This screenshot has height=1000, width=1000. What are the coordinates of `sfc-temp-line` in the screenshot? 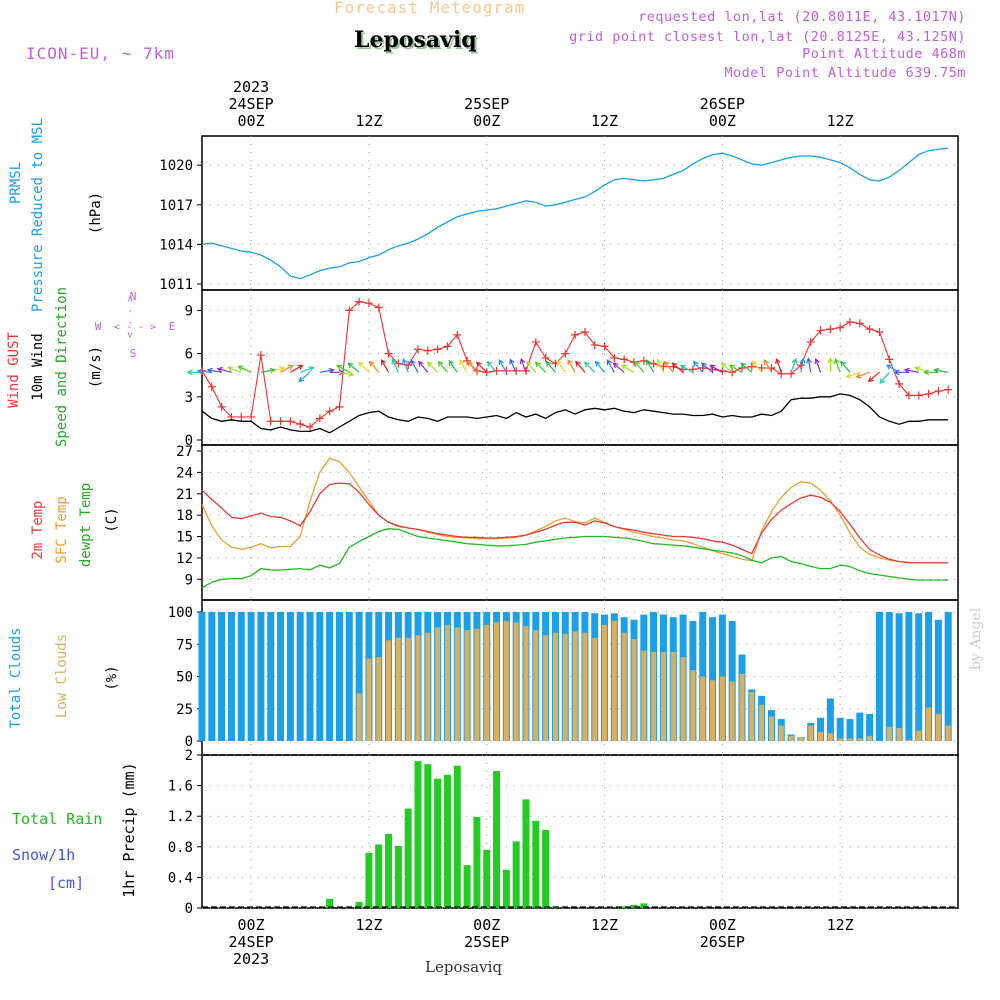 It's located at (575, 510).